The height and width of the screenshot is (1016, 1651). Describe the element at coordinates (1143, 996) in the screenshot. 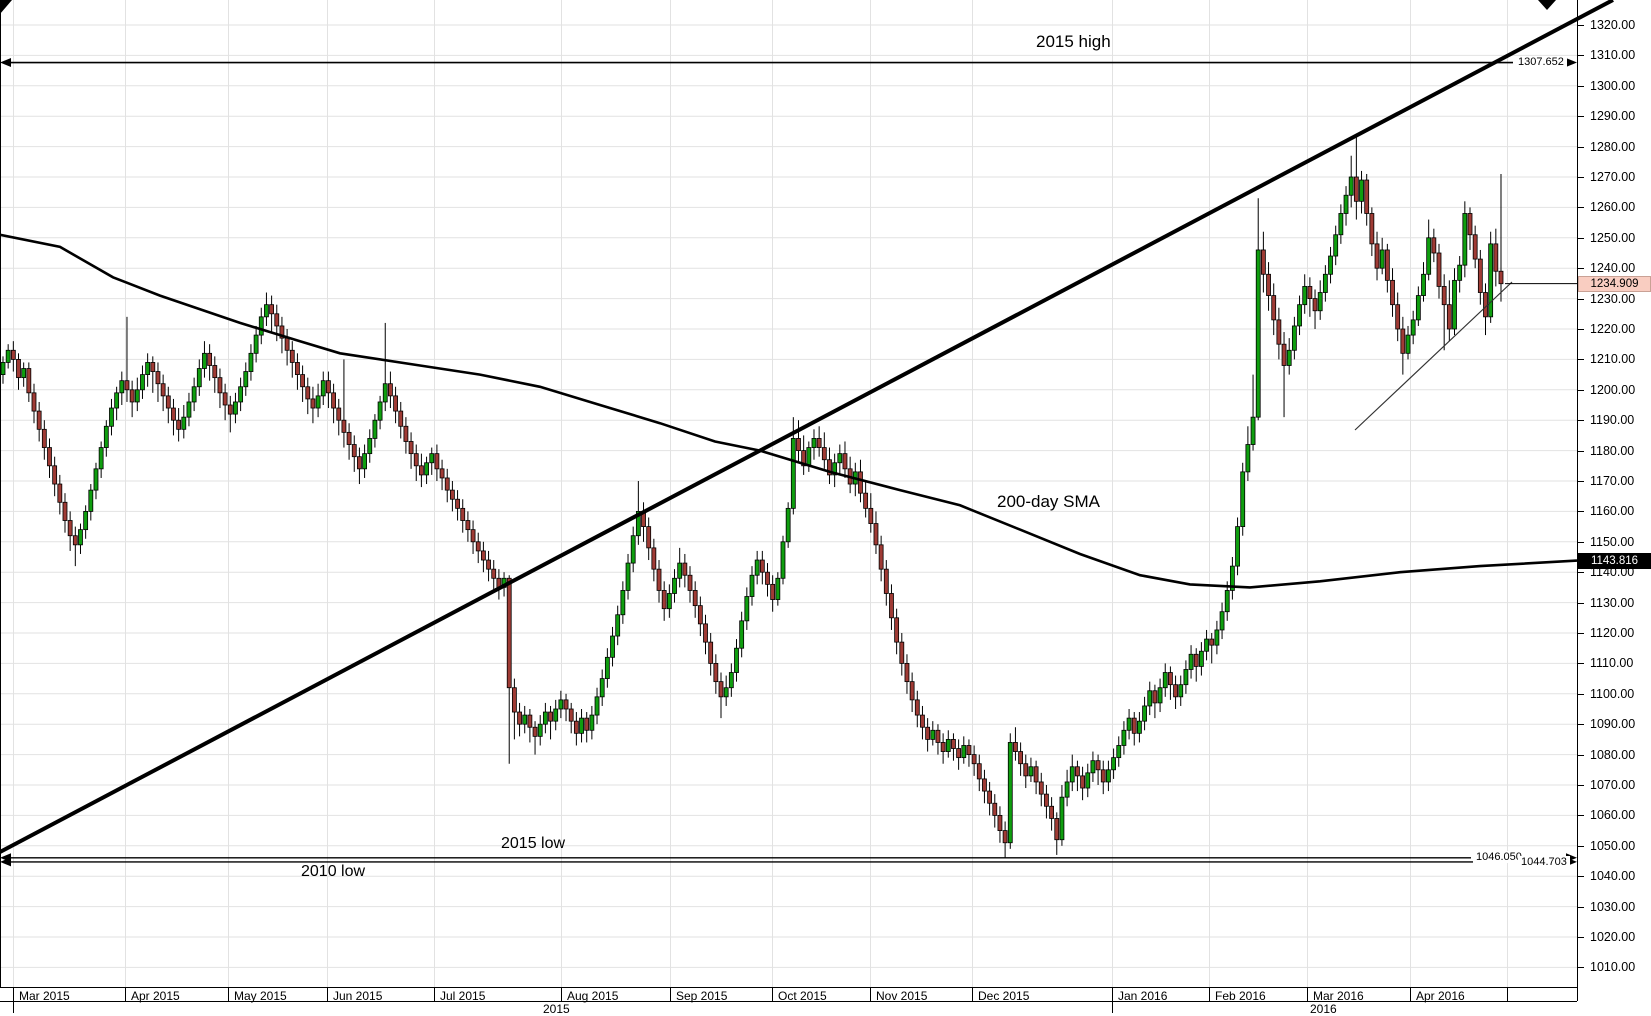

I see `month-label: Jan 2016` at that location.